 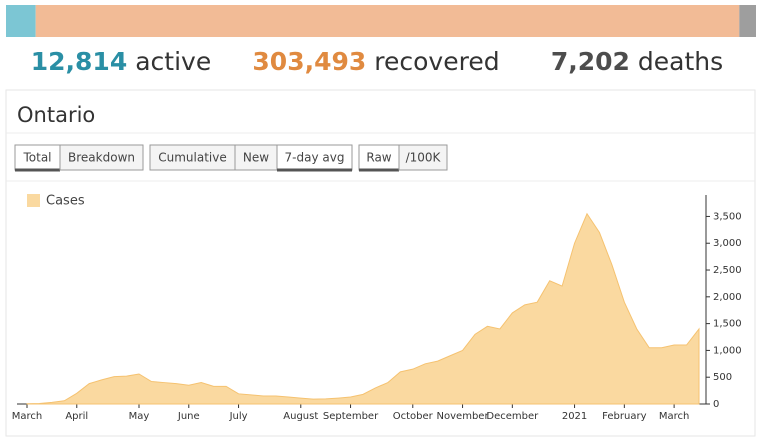 I want to click on stat: 303,493 recovered, so click(x=375, y=61).